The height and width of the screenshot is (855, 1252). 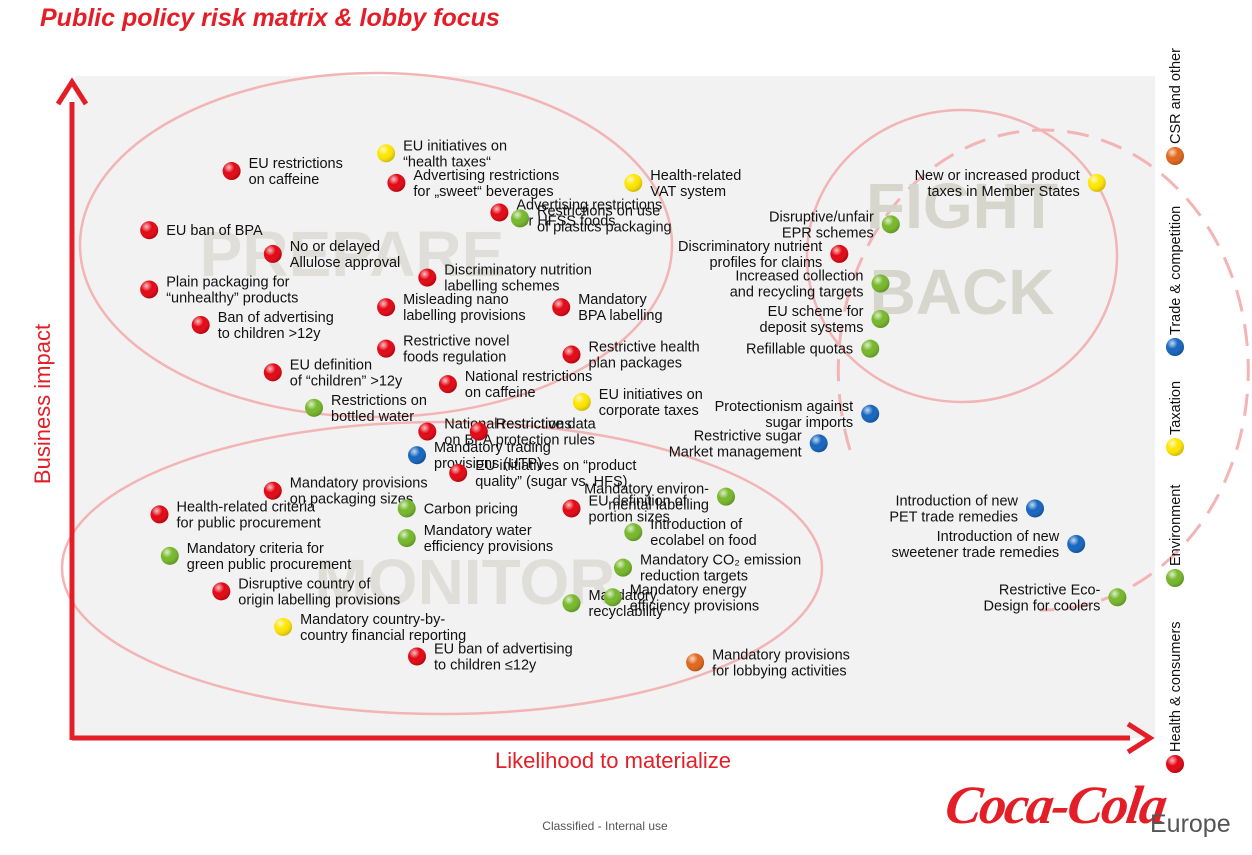 I want to click on point-label: EU restrictions, so click(x=296, y=164).